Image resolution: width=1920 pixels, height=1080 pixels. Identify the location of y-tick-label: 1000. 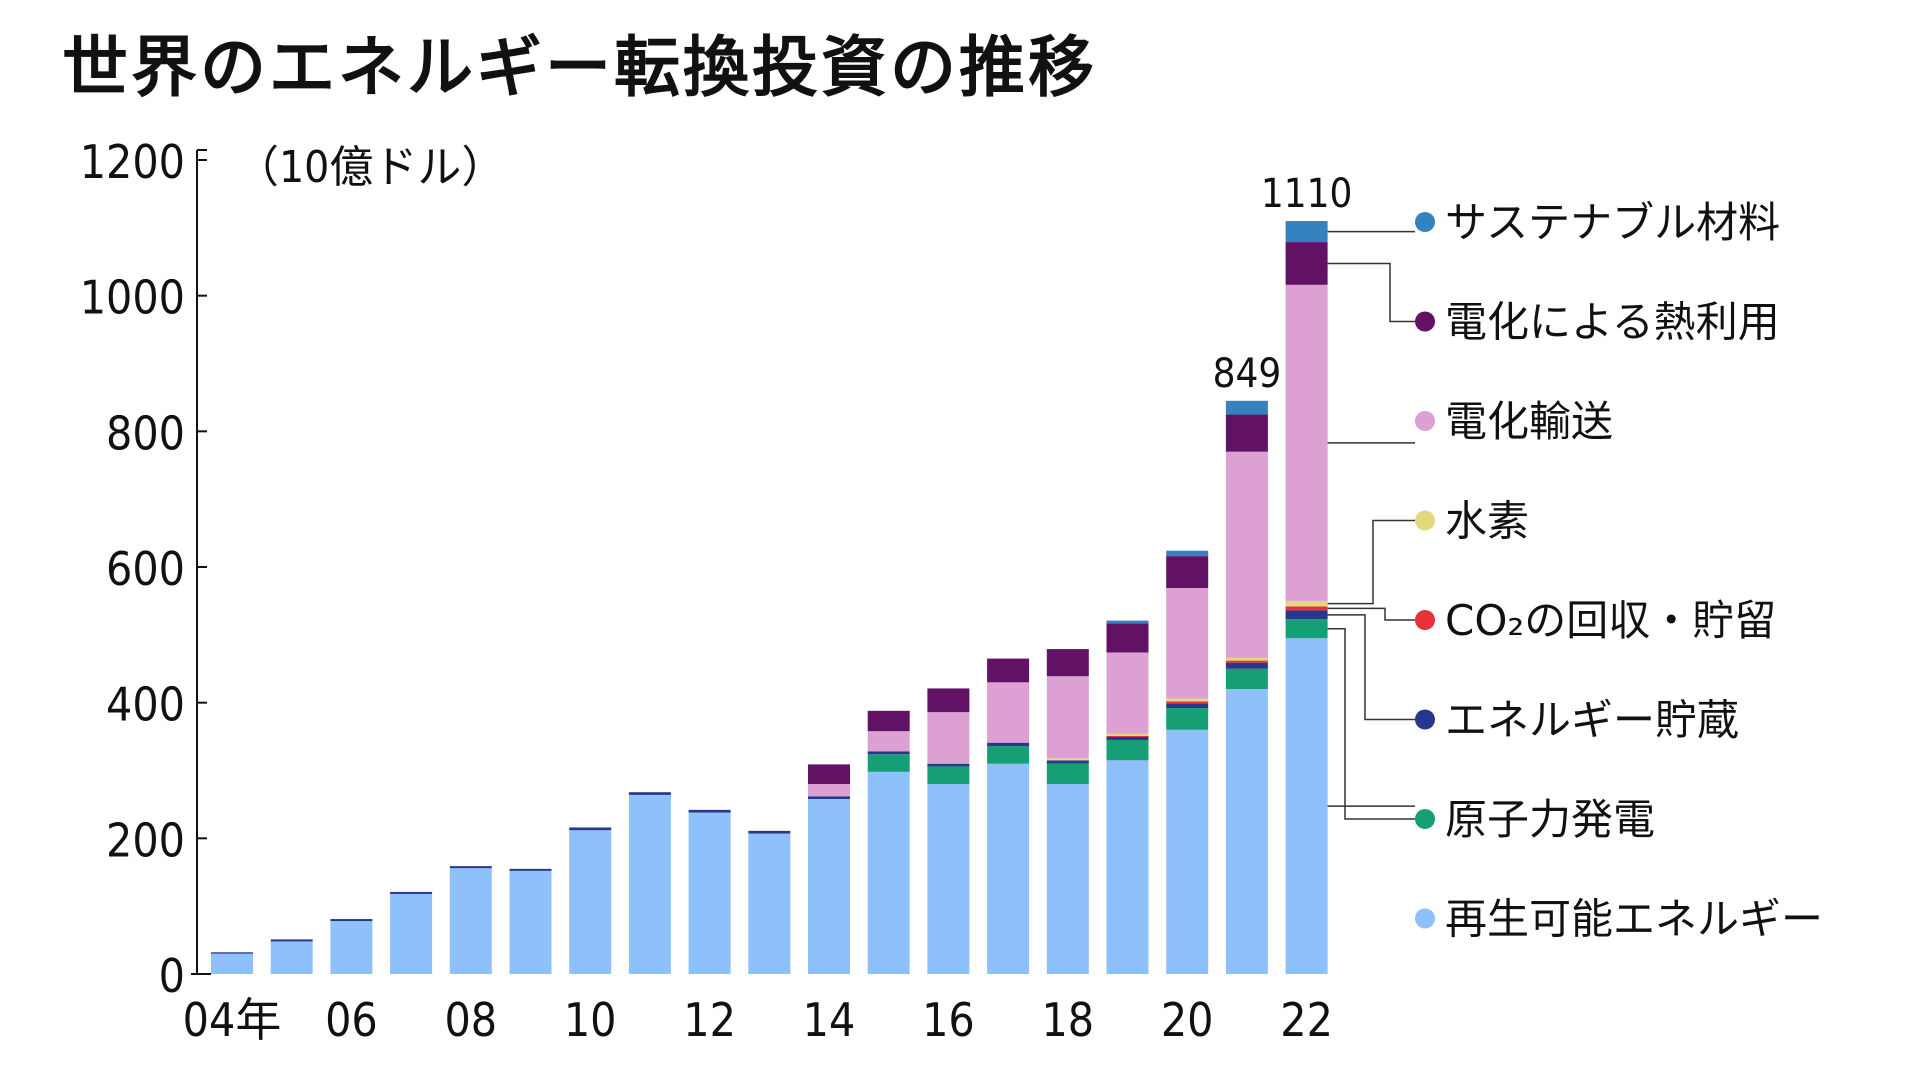
(132, 298).